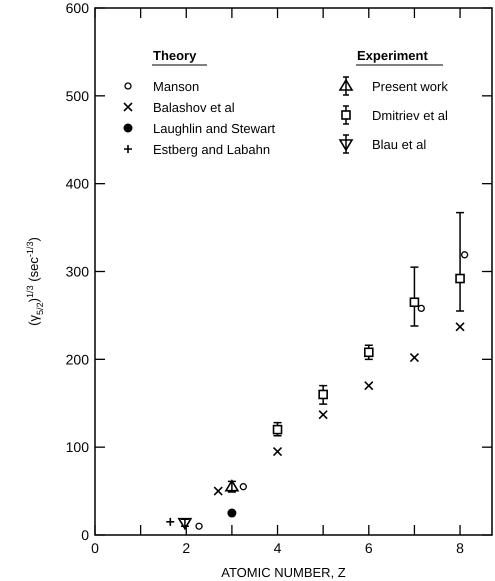  What do you see at coordinates (278, 548) in the screenshot?
I see `x-tick-label: 4` at bounding box center [278, 548].